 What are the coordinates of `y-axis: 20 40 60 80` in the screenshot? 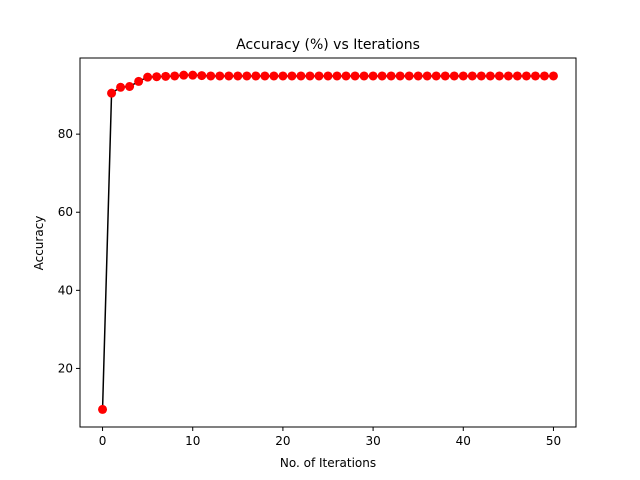 It's located at (69, 251).